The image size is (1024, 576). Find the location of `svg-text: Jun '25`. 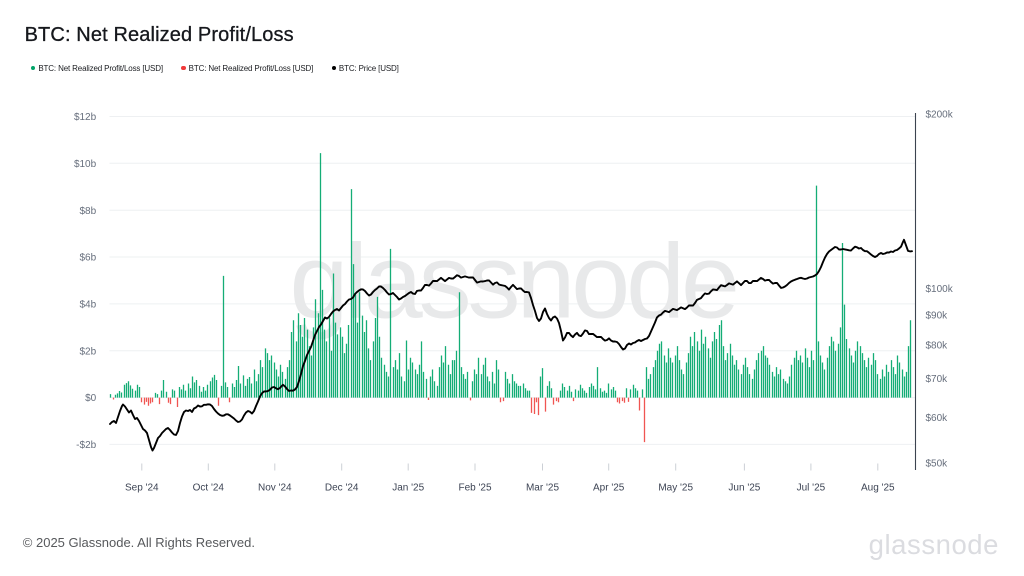

svg-text: Jun '25 is located at coordinates (744, 488).